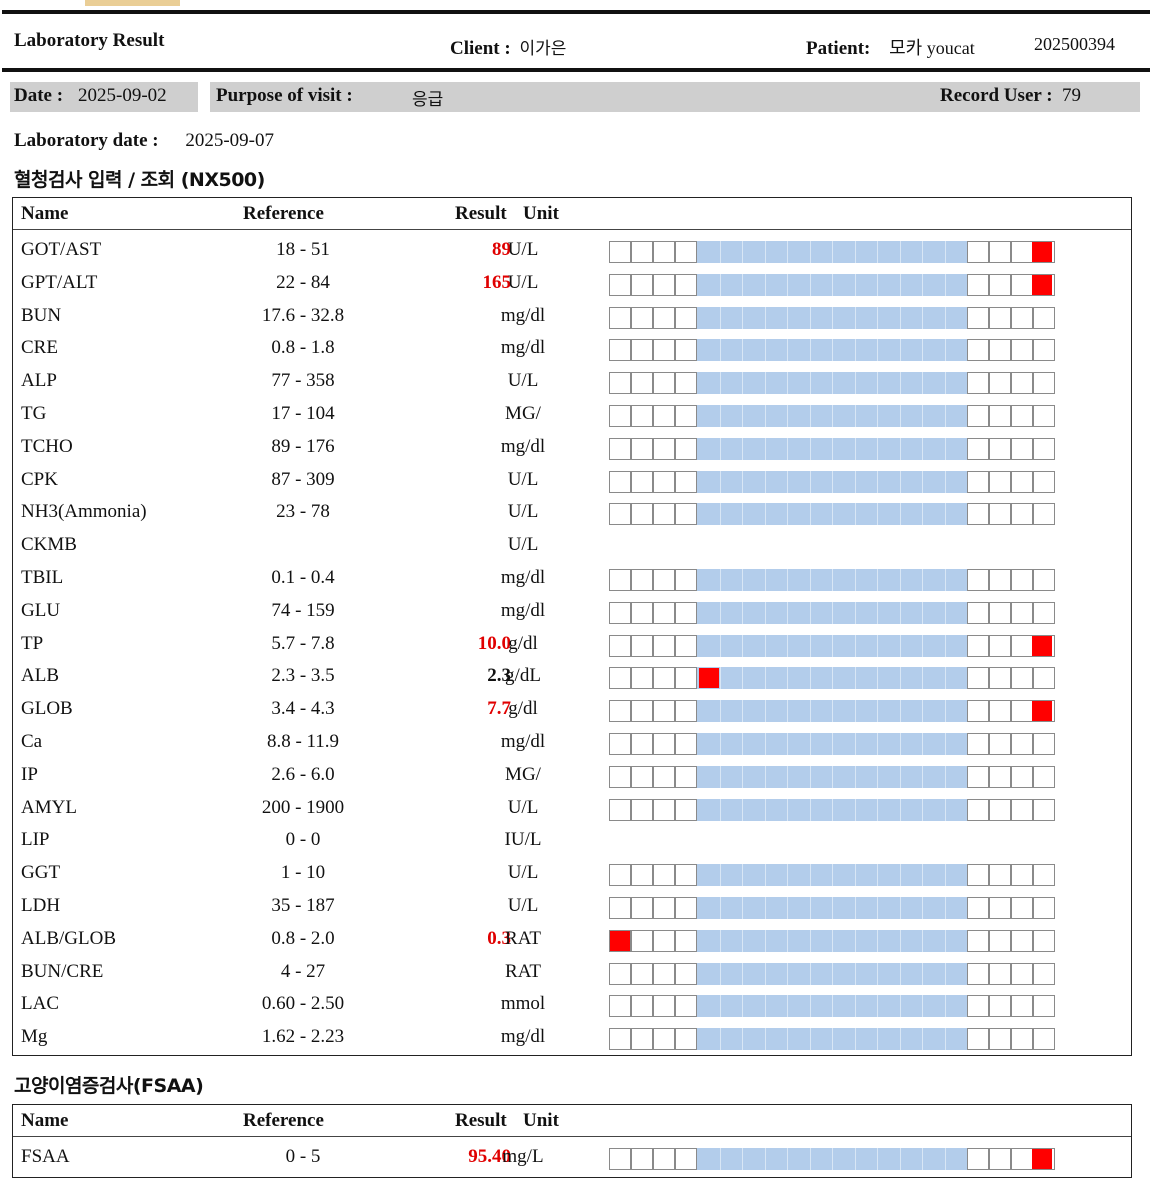  Describe the element at coordinates (708, 678) in the screenshot. I see `result-marker` at that location.